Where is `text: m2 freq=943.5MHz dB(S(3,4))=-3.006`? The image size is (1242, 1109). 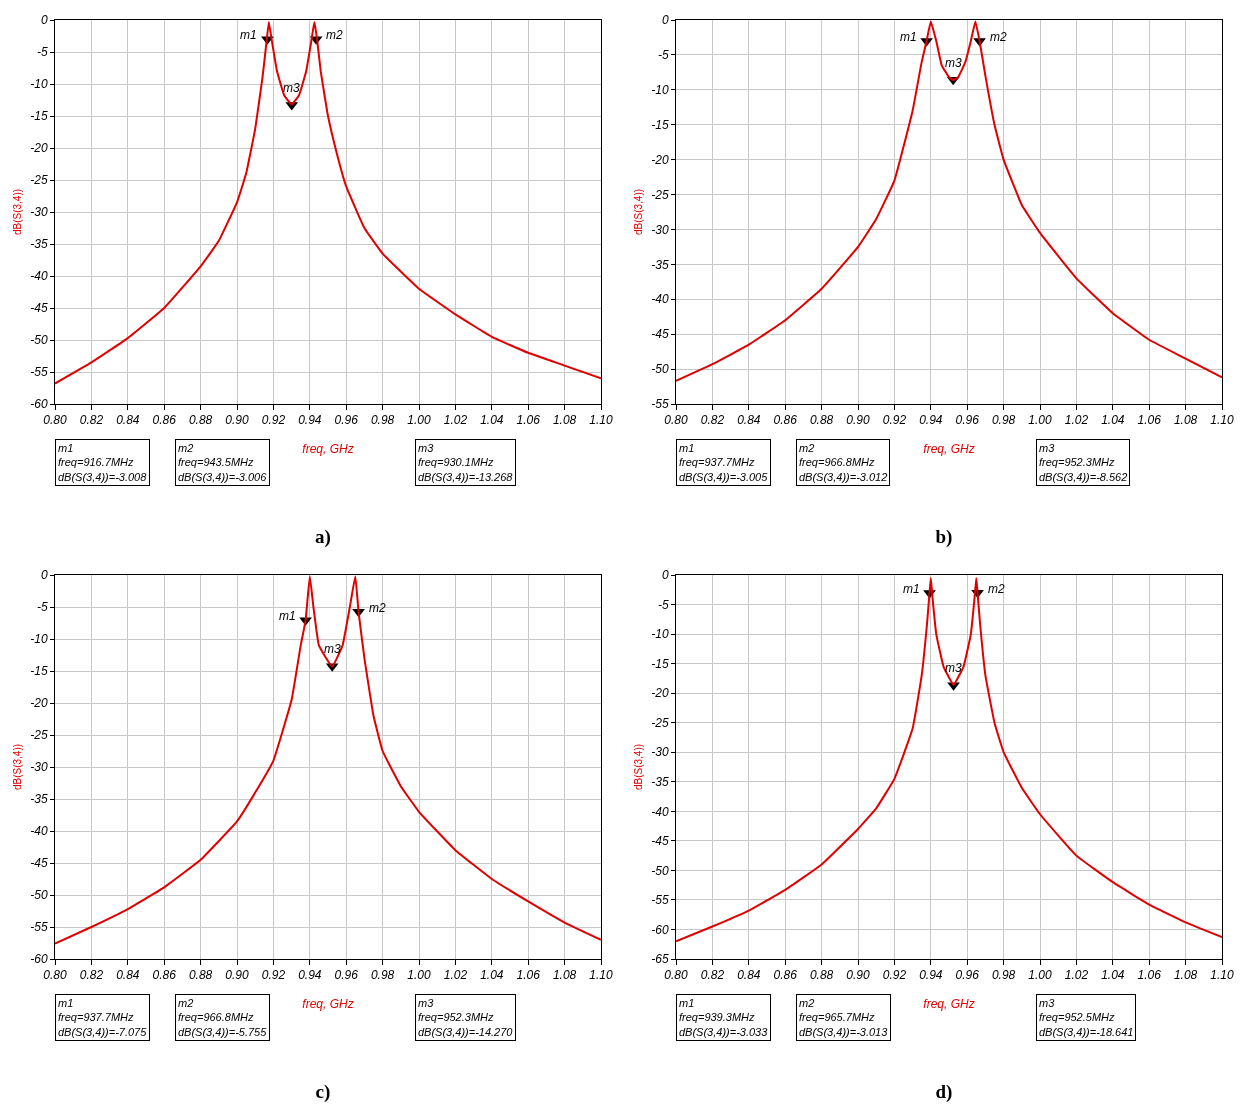
text: m2 freq=943.5MHz dB(S(3,4))=-3.006 is located at coordinates (223, 462).